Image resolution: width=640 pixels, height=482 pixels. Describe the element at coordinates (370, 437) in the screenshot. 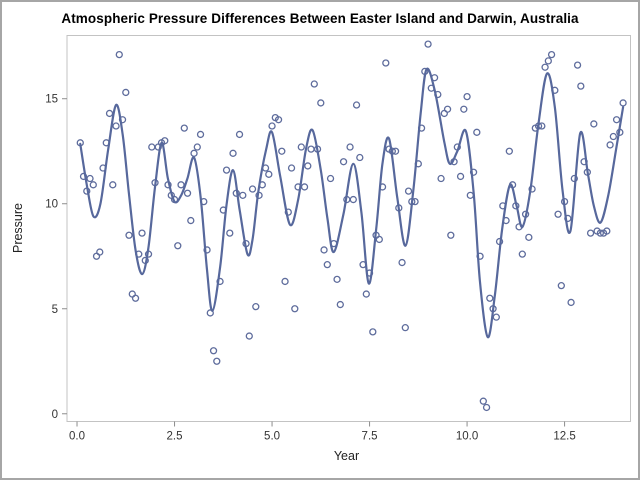

I see `x-tick-label: 7.5` at that location.